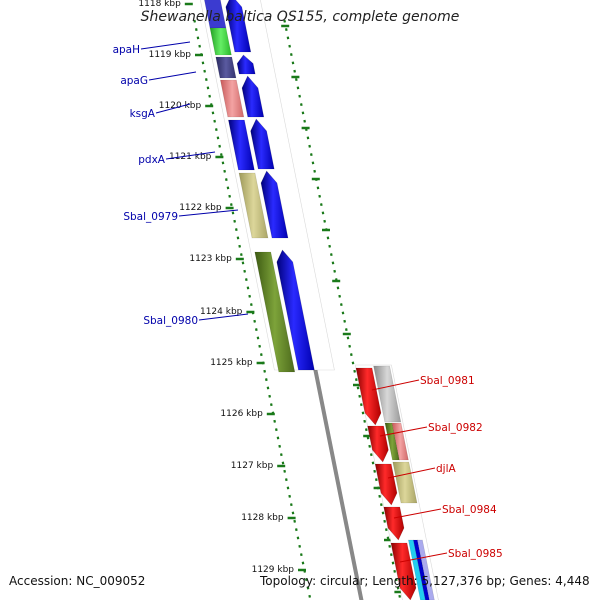 Image resolution: width=600 pixels, height=600 pixels. What do you see at coordinates (170, 321) in the screenshot?
I see `gene-label-left: Sbal_0980` at bounding box center [170, 321].